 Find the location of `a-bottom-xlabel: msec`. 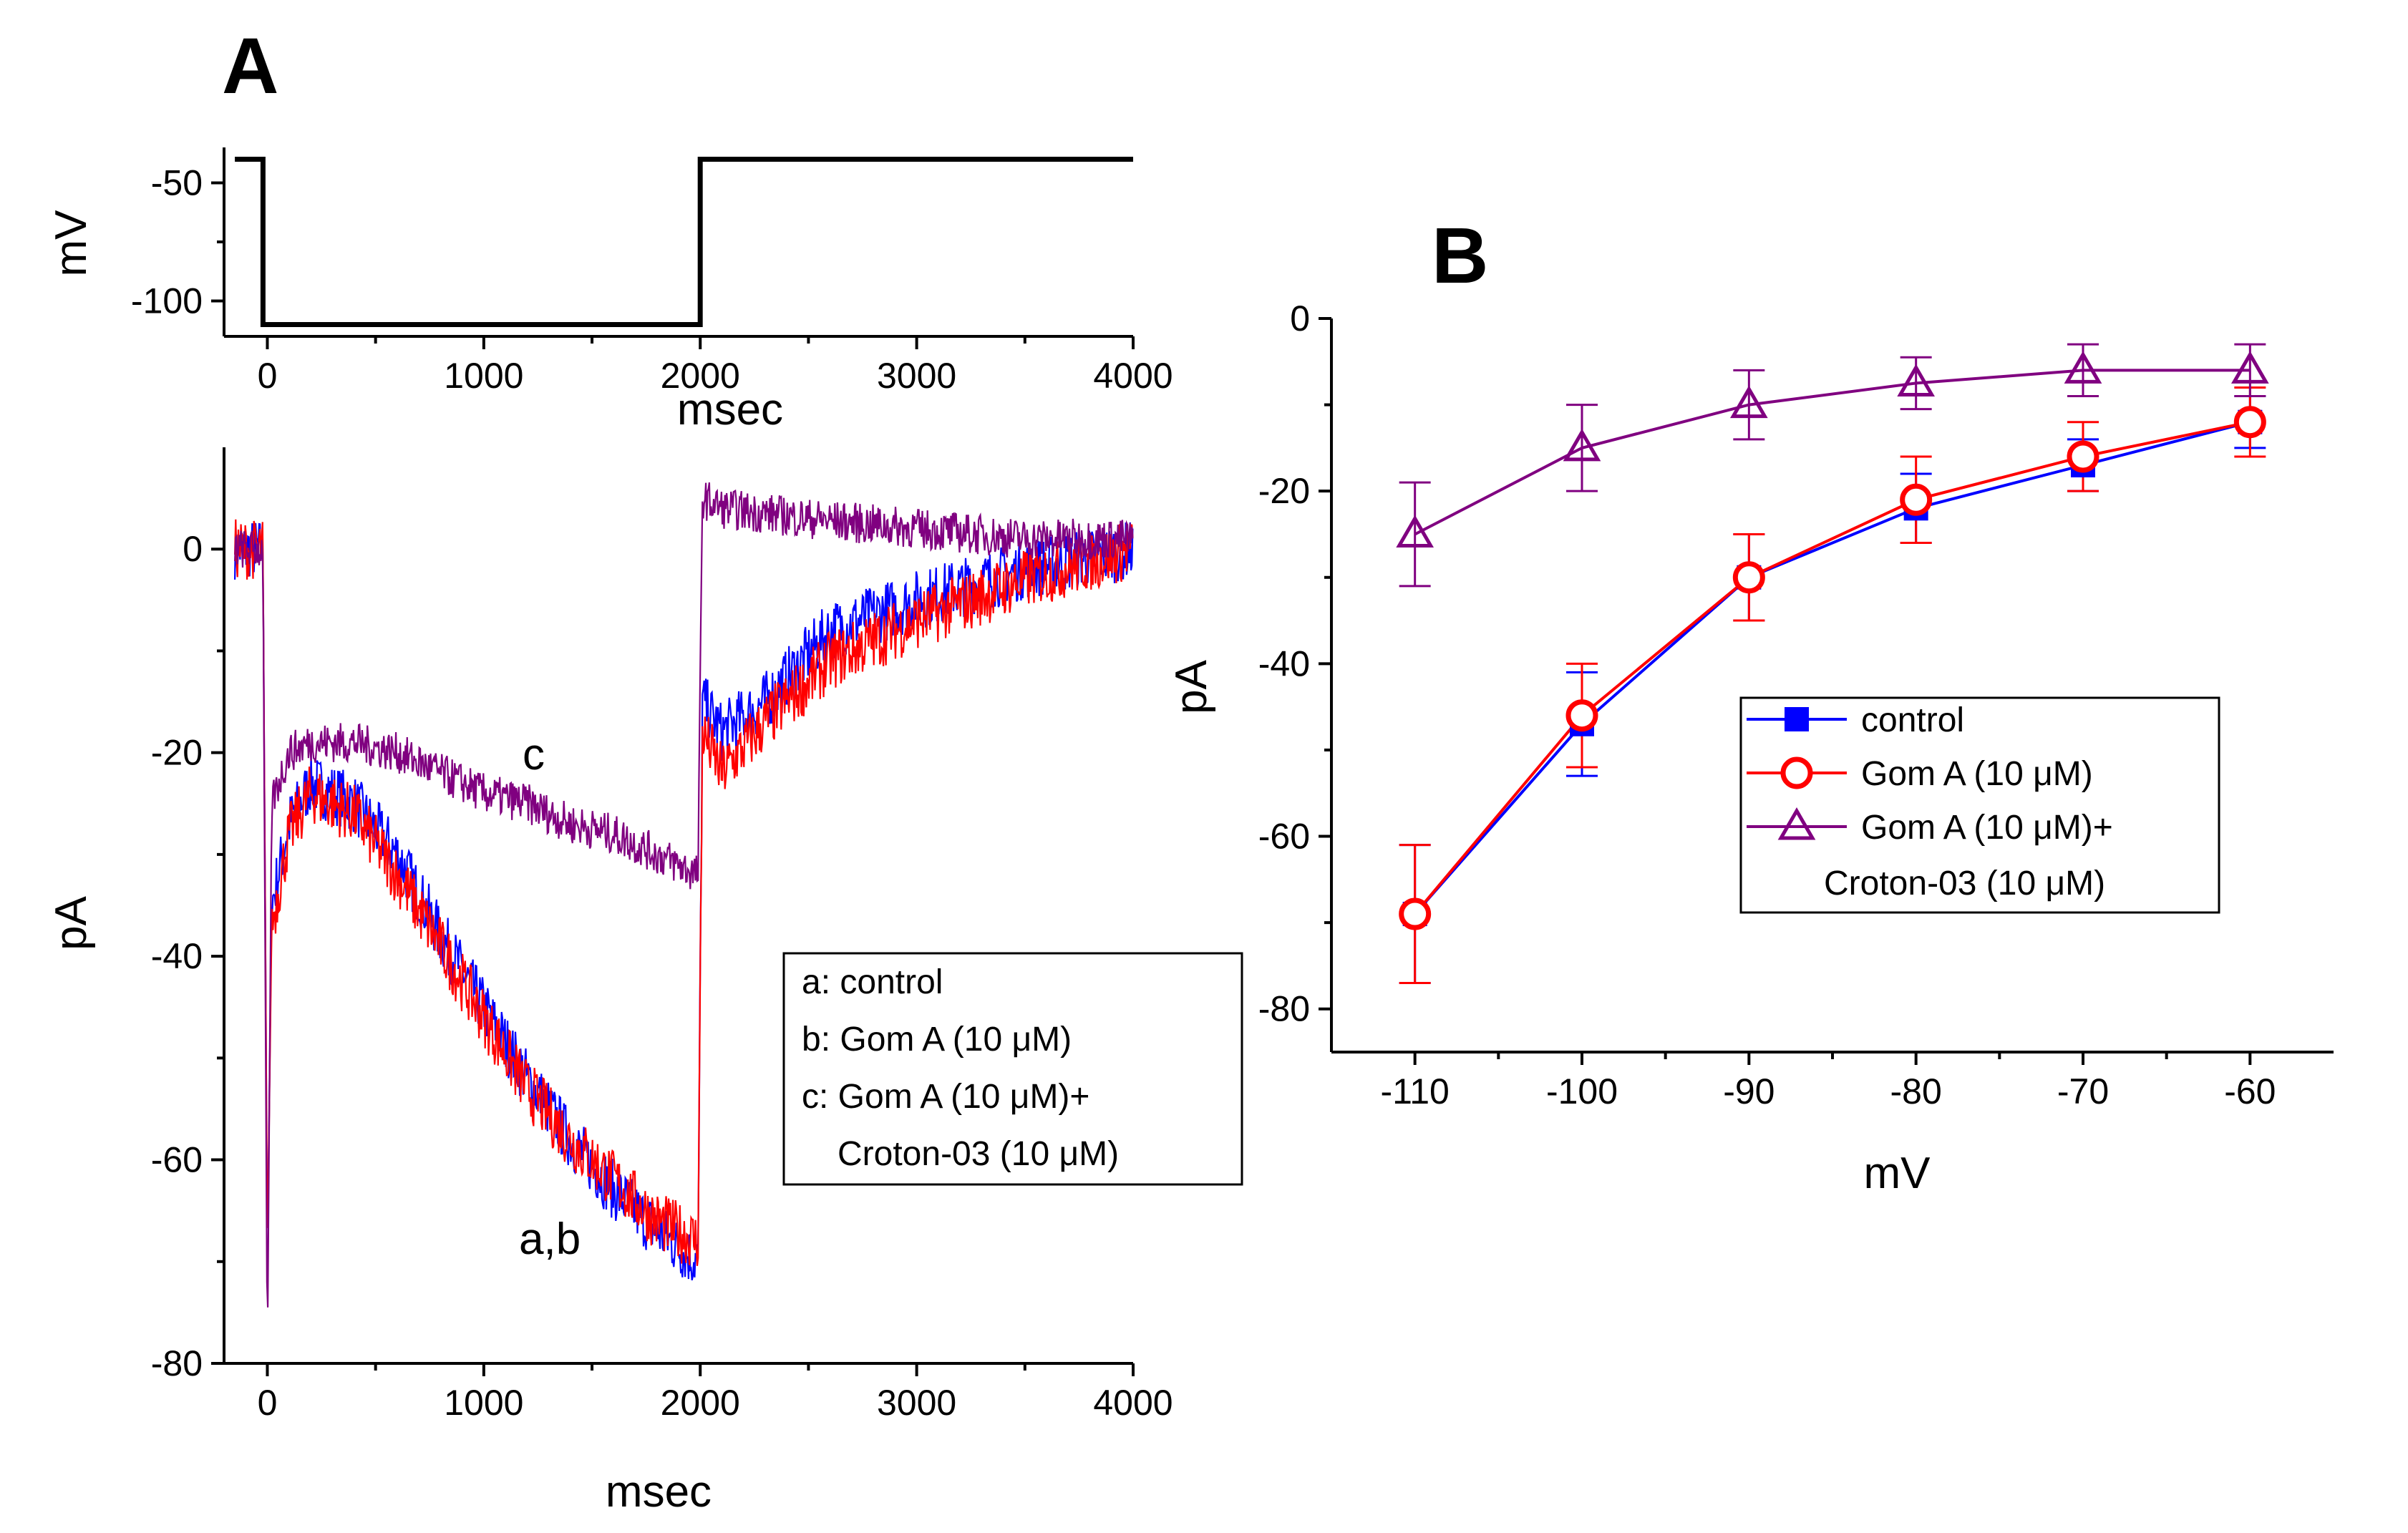

a-bottom-xlabel: msec is located at coordinates (659, 1492).